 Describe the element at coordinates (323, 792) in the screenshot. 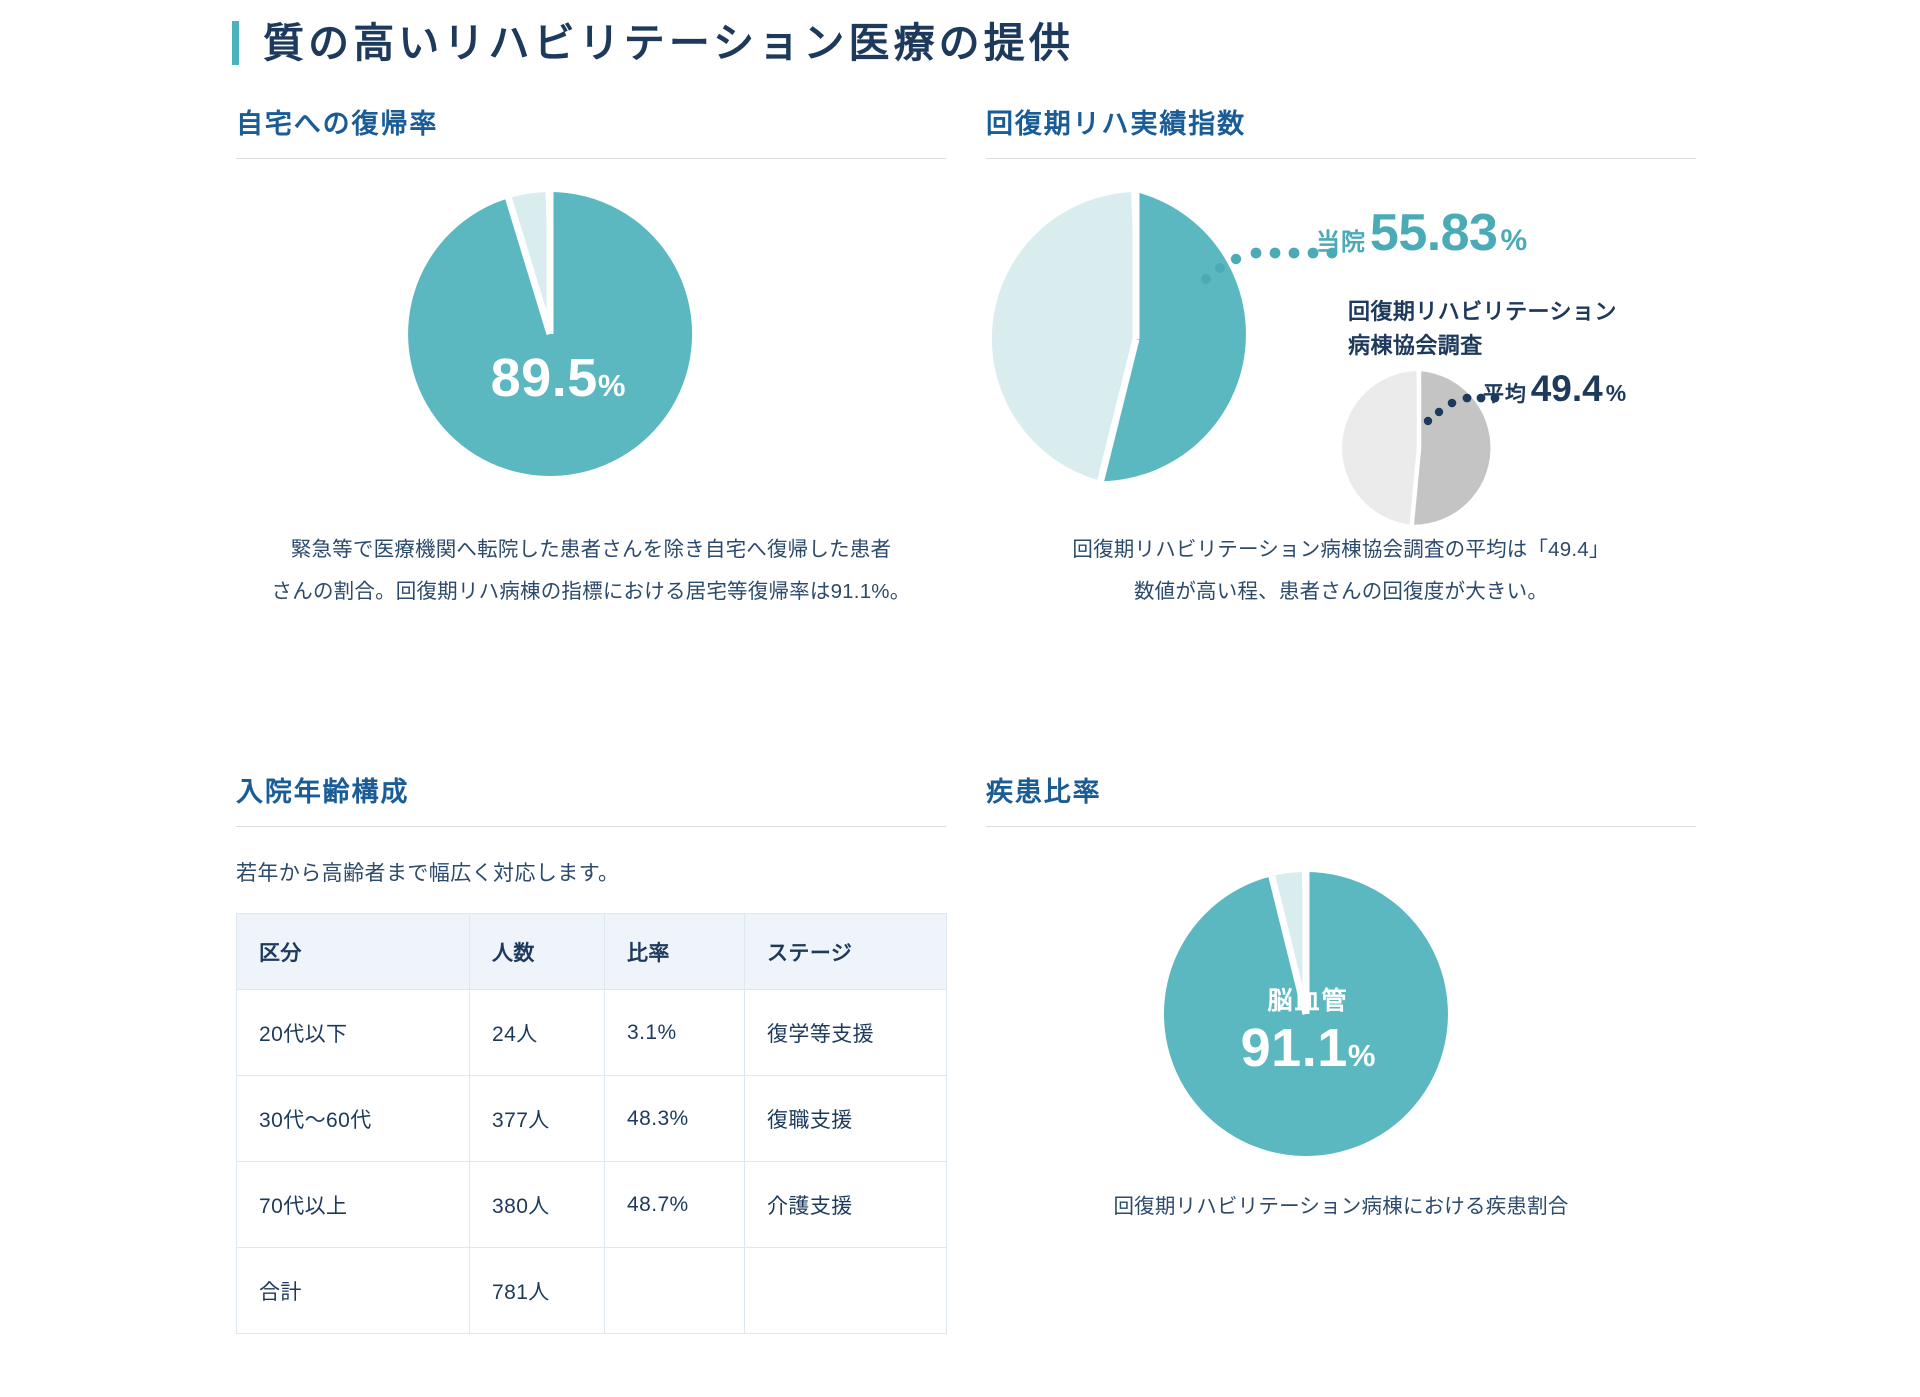

I see `section-title-age-composition: 入院年齢構成` at that location.